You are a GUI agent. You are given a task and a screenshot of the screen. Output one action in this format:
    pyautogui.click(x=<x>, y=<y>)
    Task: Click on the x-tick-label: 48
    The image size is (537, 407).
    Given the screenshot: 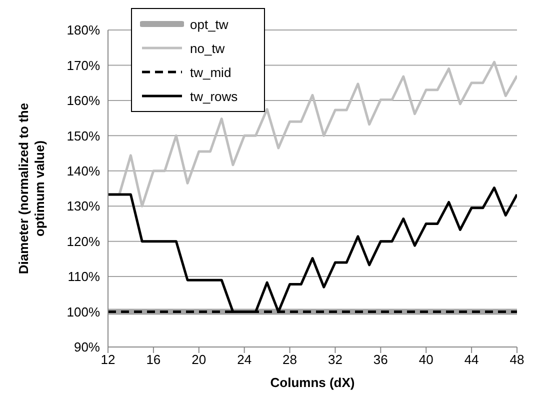 What is the action you would take?
    pyautogui.click(x=517, y=360)
    